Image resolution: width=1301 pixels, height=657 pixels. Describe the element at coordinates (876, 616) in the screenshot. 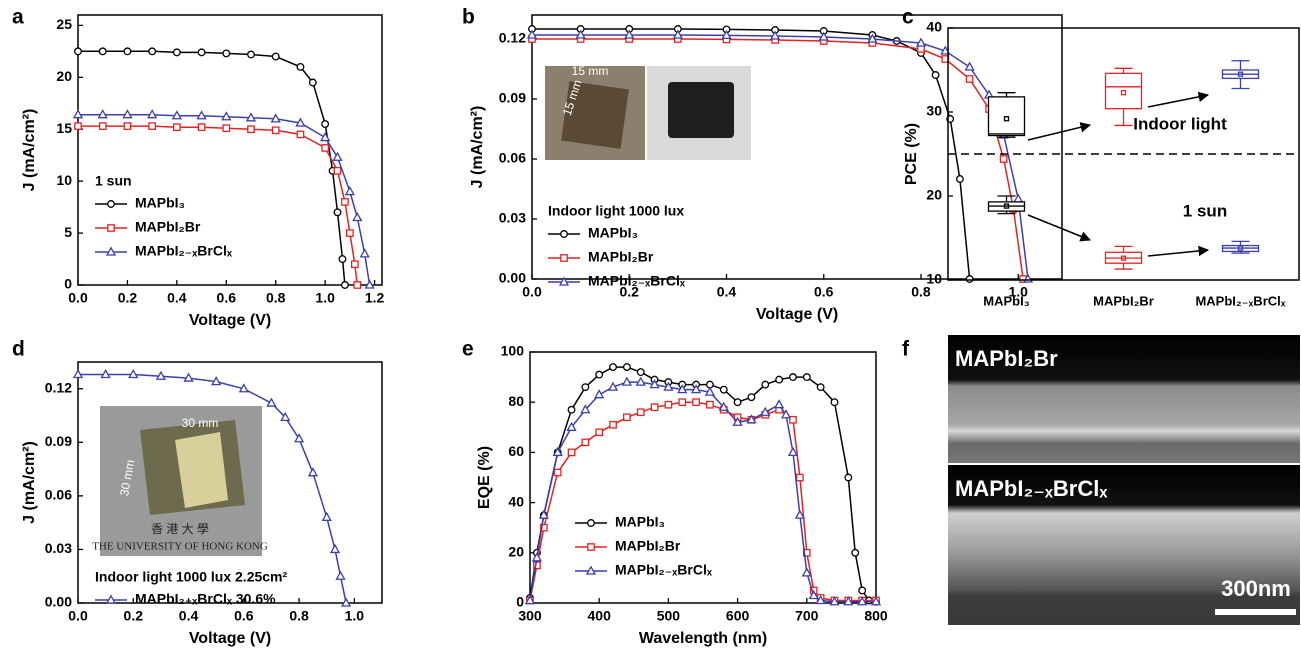

I see `x-tick-label: 800` at that location.